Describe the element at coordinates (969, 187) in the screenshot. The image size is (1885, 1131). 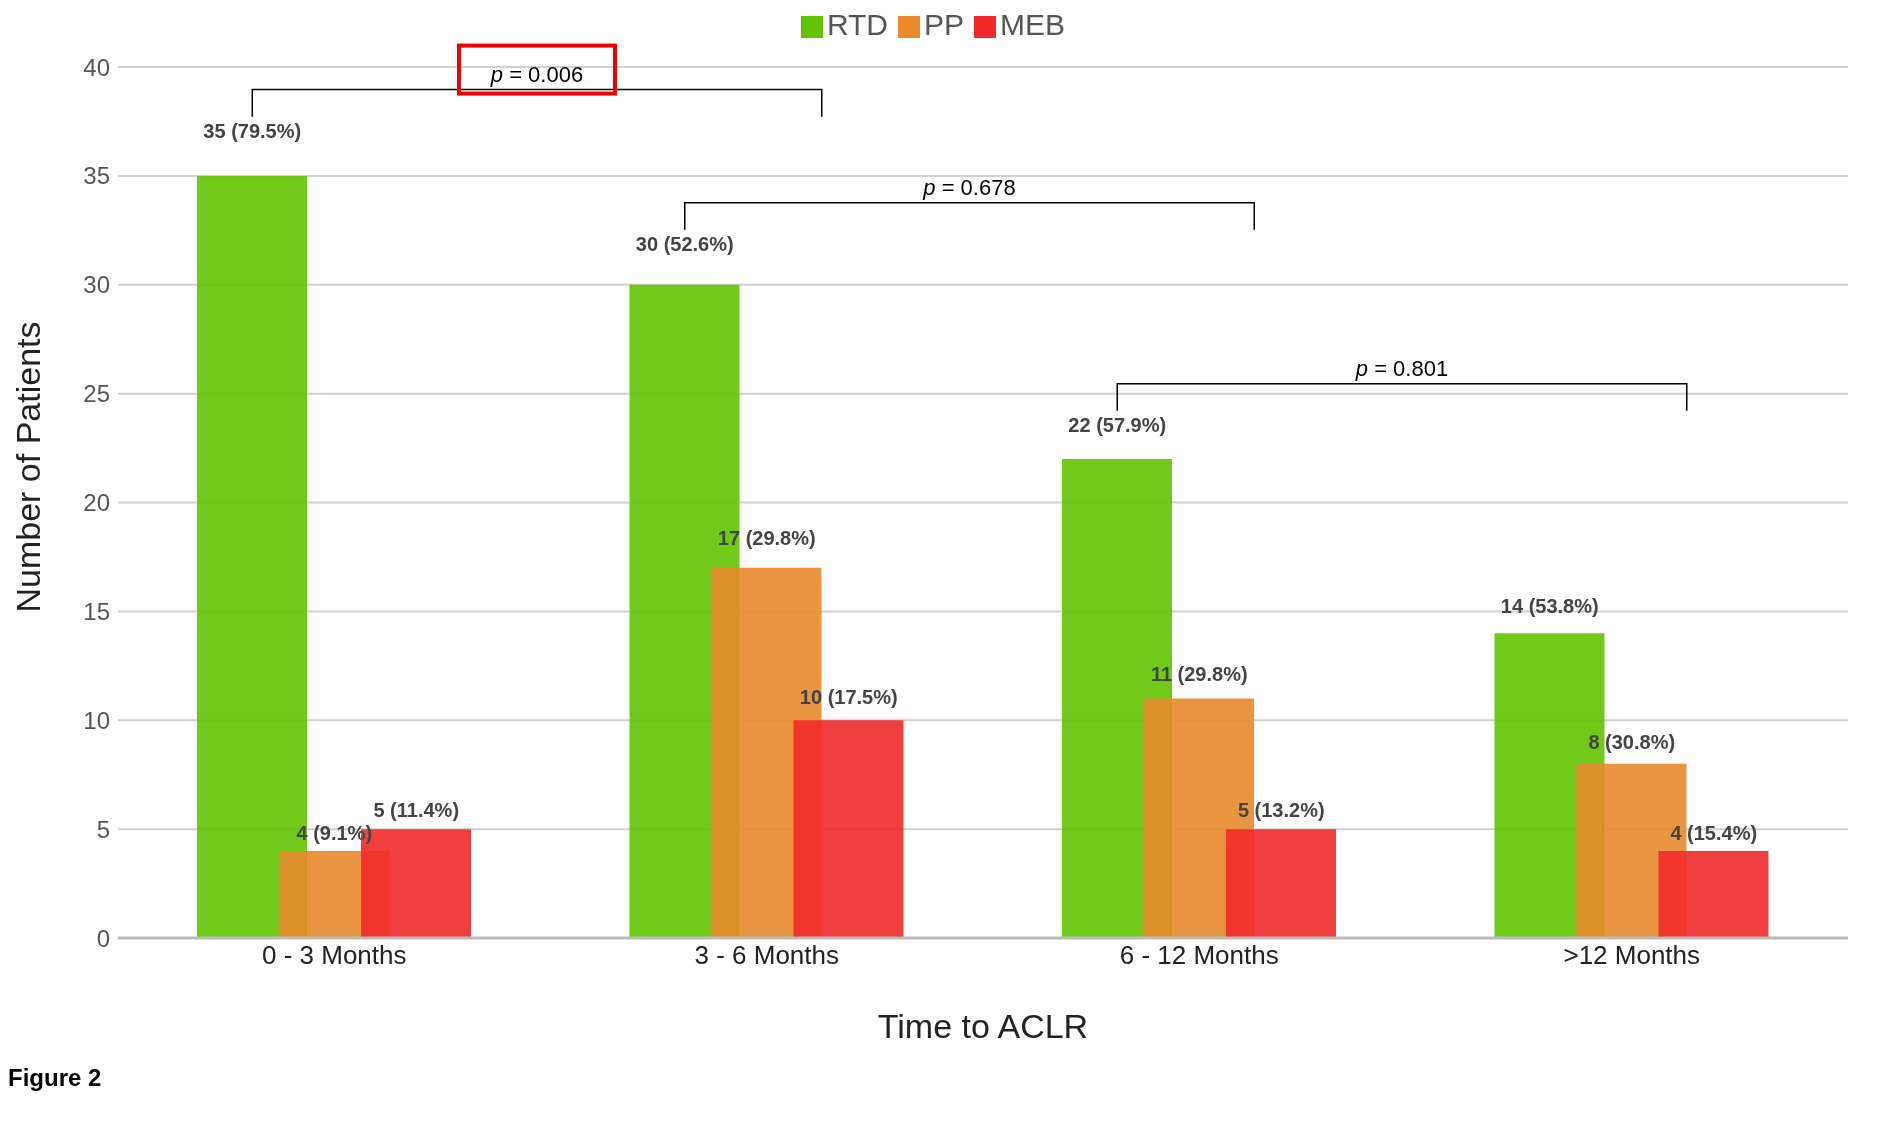
I see `annotation: p = 0.678` at that location.